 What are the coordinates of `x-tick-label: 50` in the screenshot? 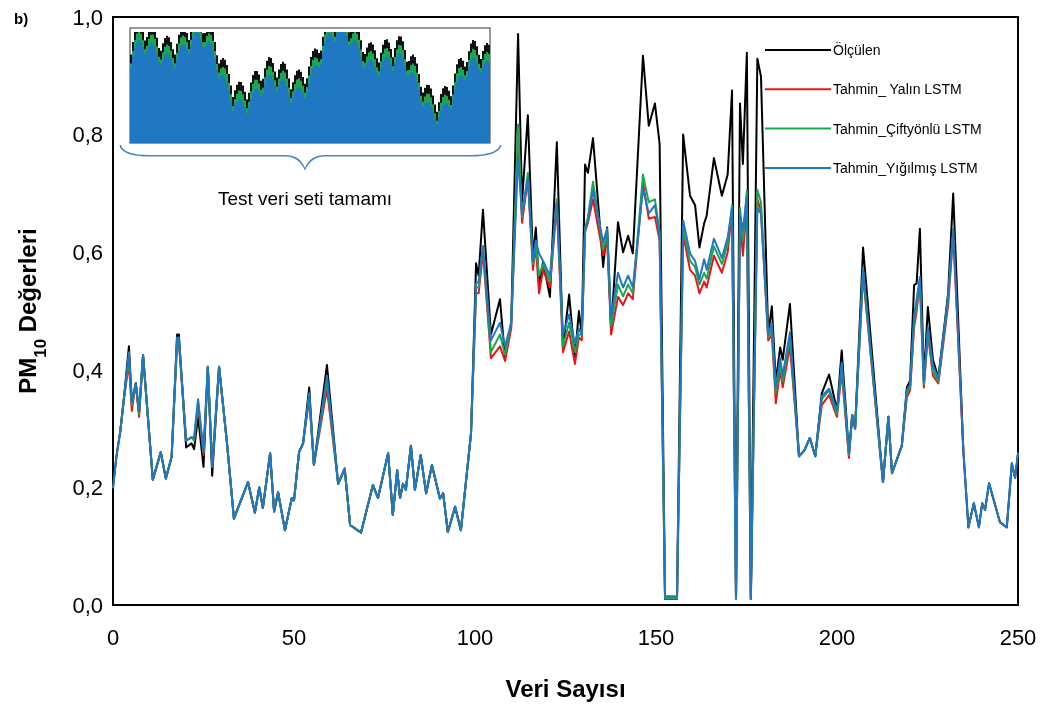 It's located at (294, 637).